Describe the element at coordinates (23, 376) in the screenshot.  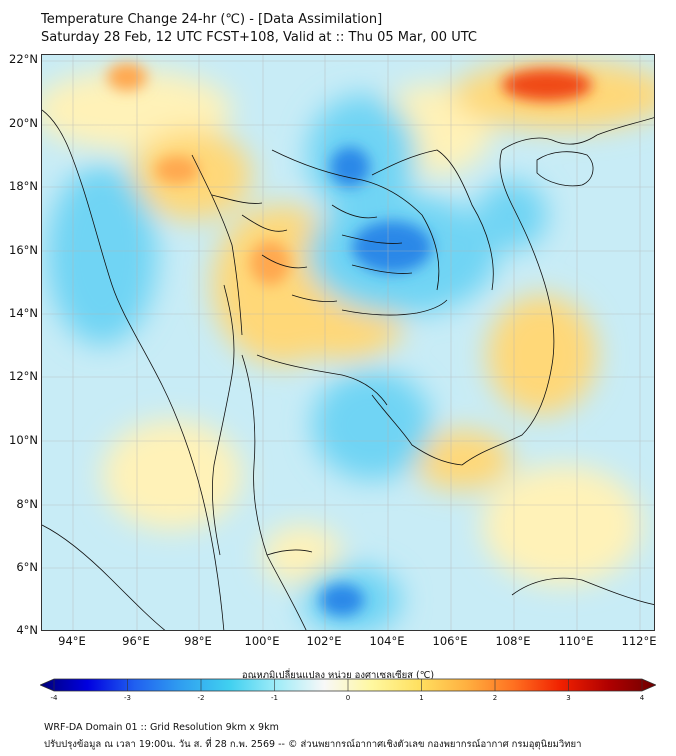
I see `lat-label-12n: 12°N` at that location.